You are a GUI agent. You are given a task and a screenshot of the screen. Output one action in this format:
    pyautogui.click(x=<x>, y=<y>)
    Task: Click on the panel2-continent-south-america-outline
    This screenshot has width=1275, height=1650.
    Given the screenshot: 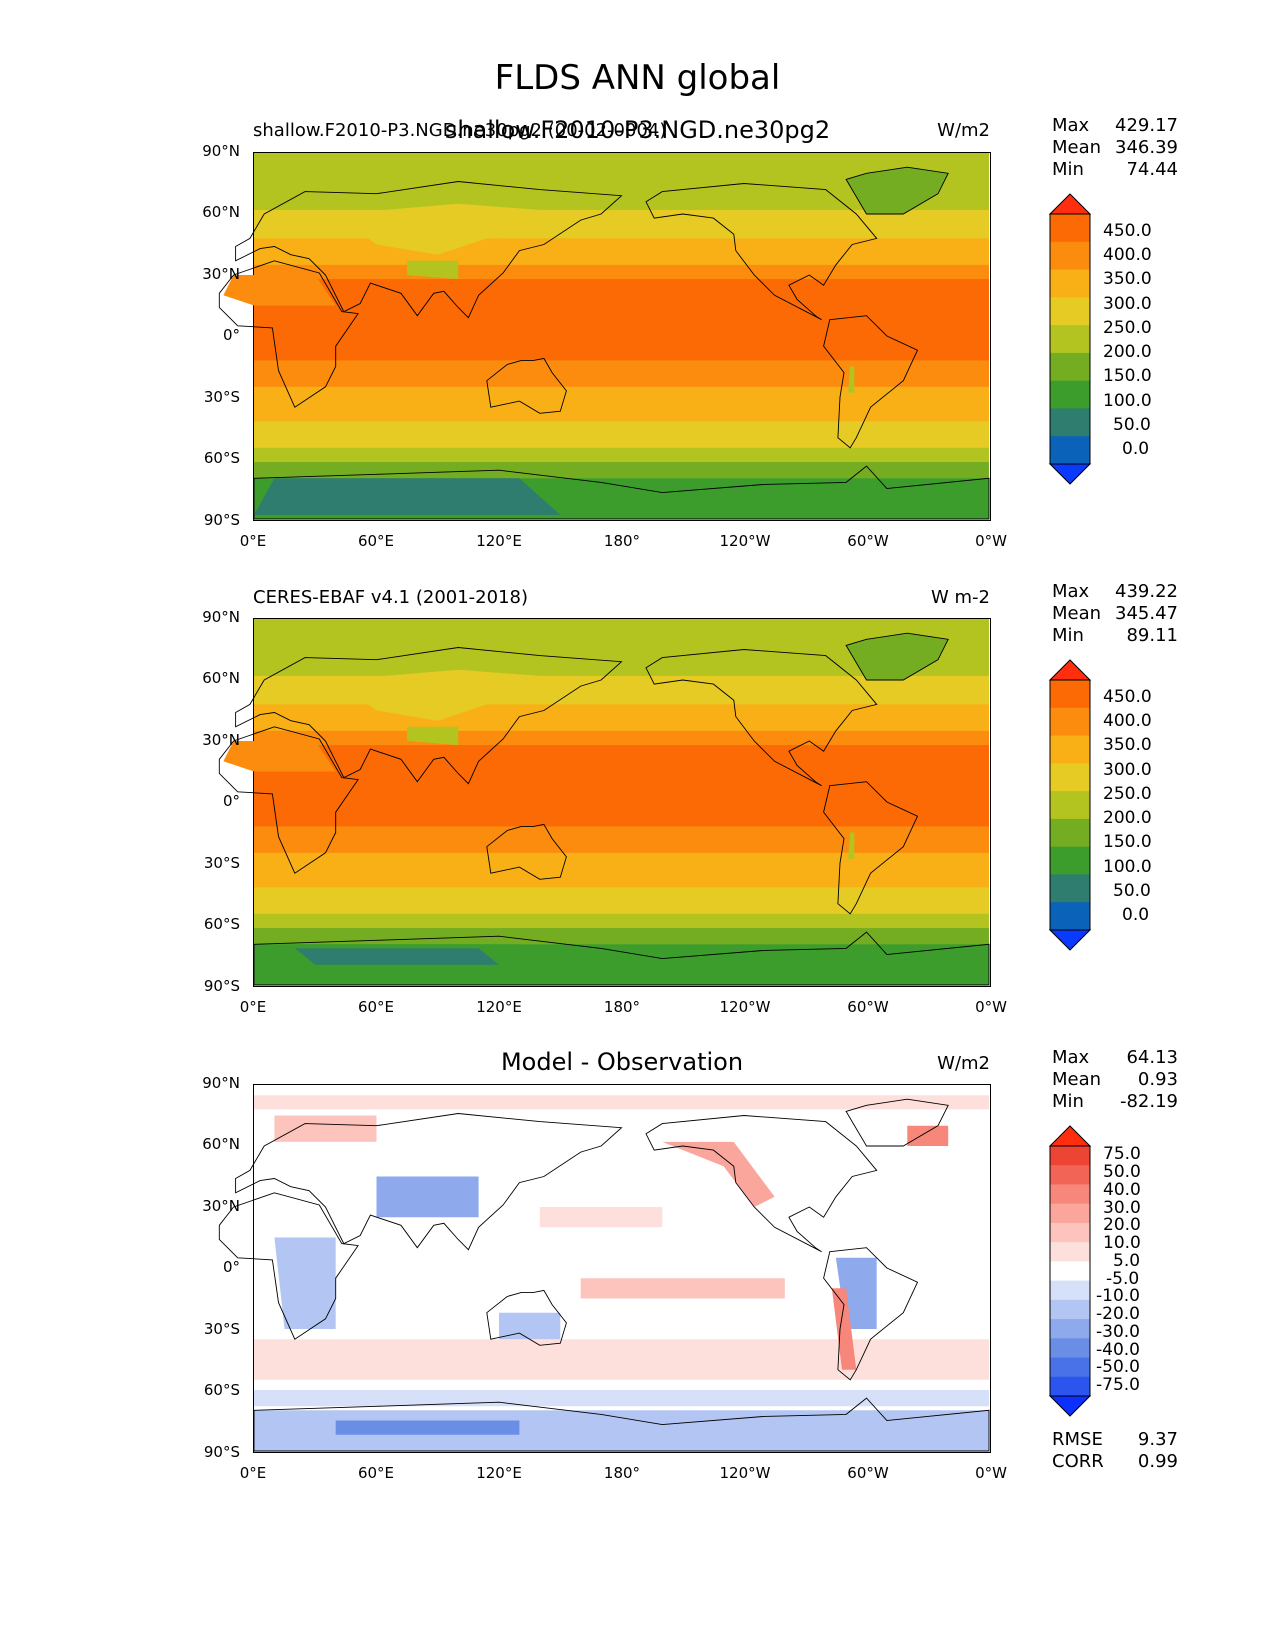 What is the action you would take?
    pyautogui.click(x=871, y=848)
    